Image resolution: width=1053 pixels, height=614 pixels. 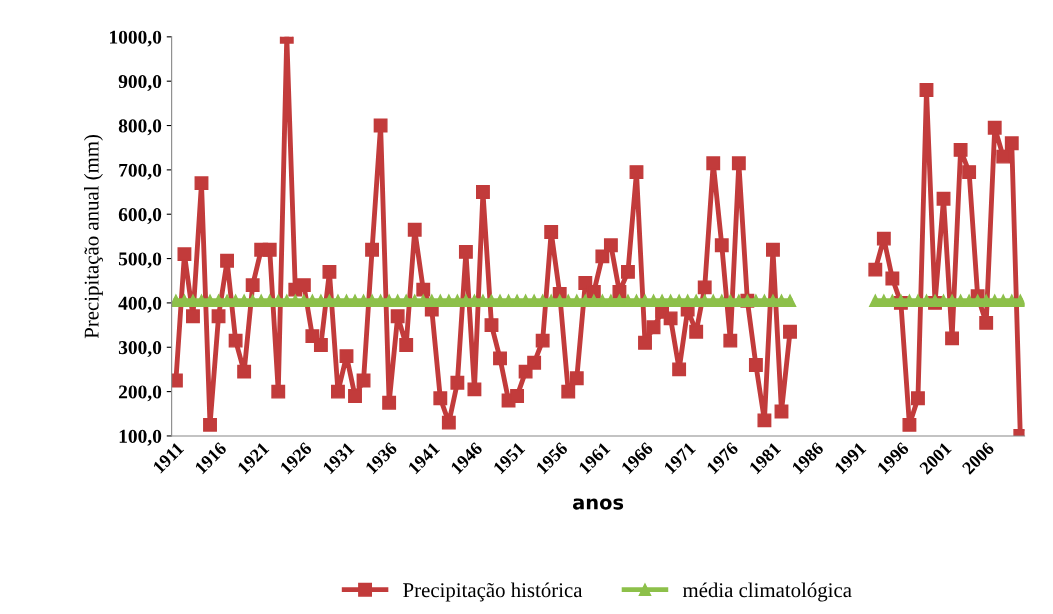 I want to click on y-tick-label: 700,0, so click(x=140, y=171).